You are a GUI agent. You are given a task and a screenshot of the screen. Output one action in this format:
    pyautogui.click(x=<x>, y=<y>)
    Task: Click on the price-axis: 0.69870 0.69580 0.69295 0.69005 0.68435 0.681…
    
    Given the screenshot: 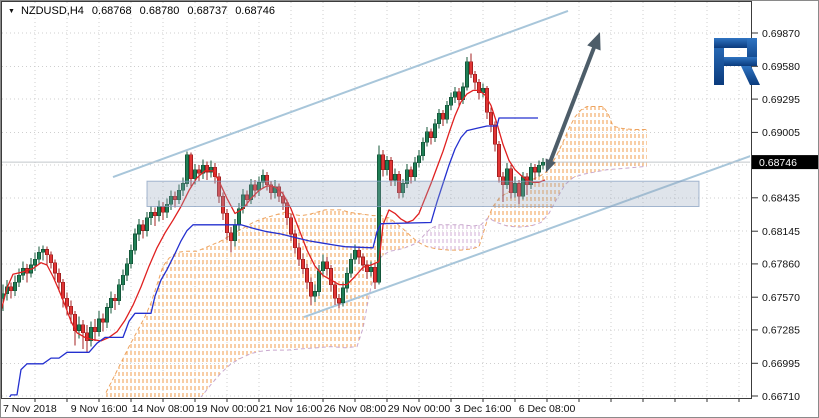 What is the action you would take?
    pyautogui.click(x=785, y=215)
    